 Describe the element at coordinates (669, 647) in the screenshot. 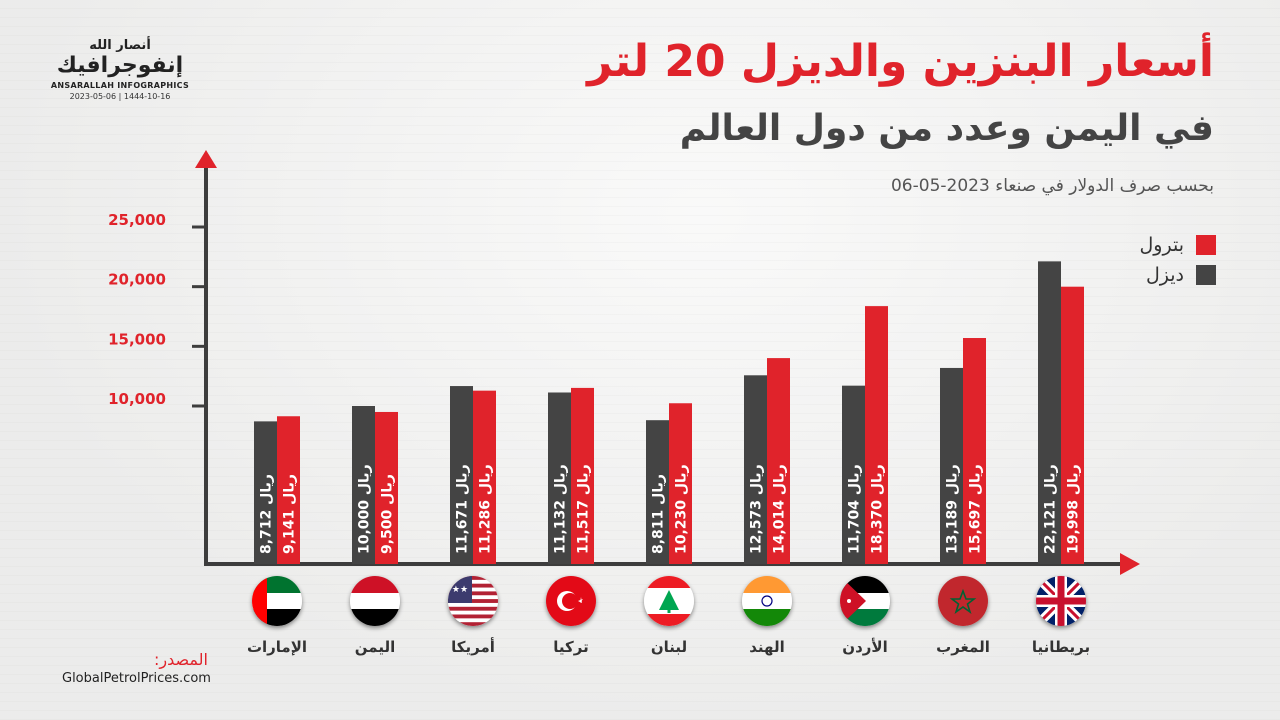

I see `country-label: لبنان` at that location.